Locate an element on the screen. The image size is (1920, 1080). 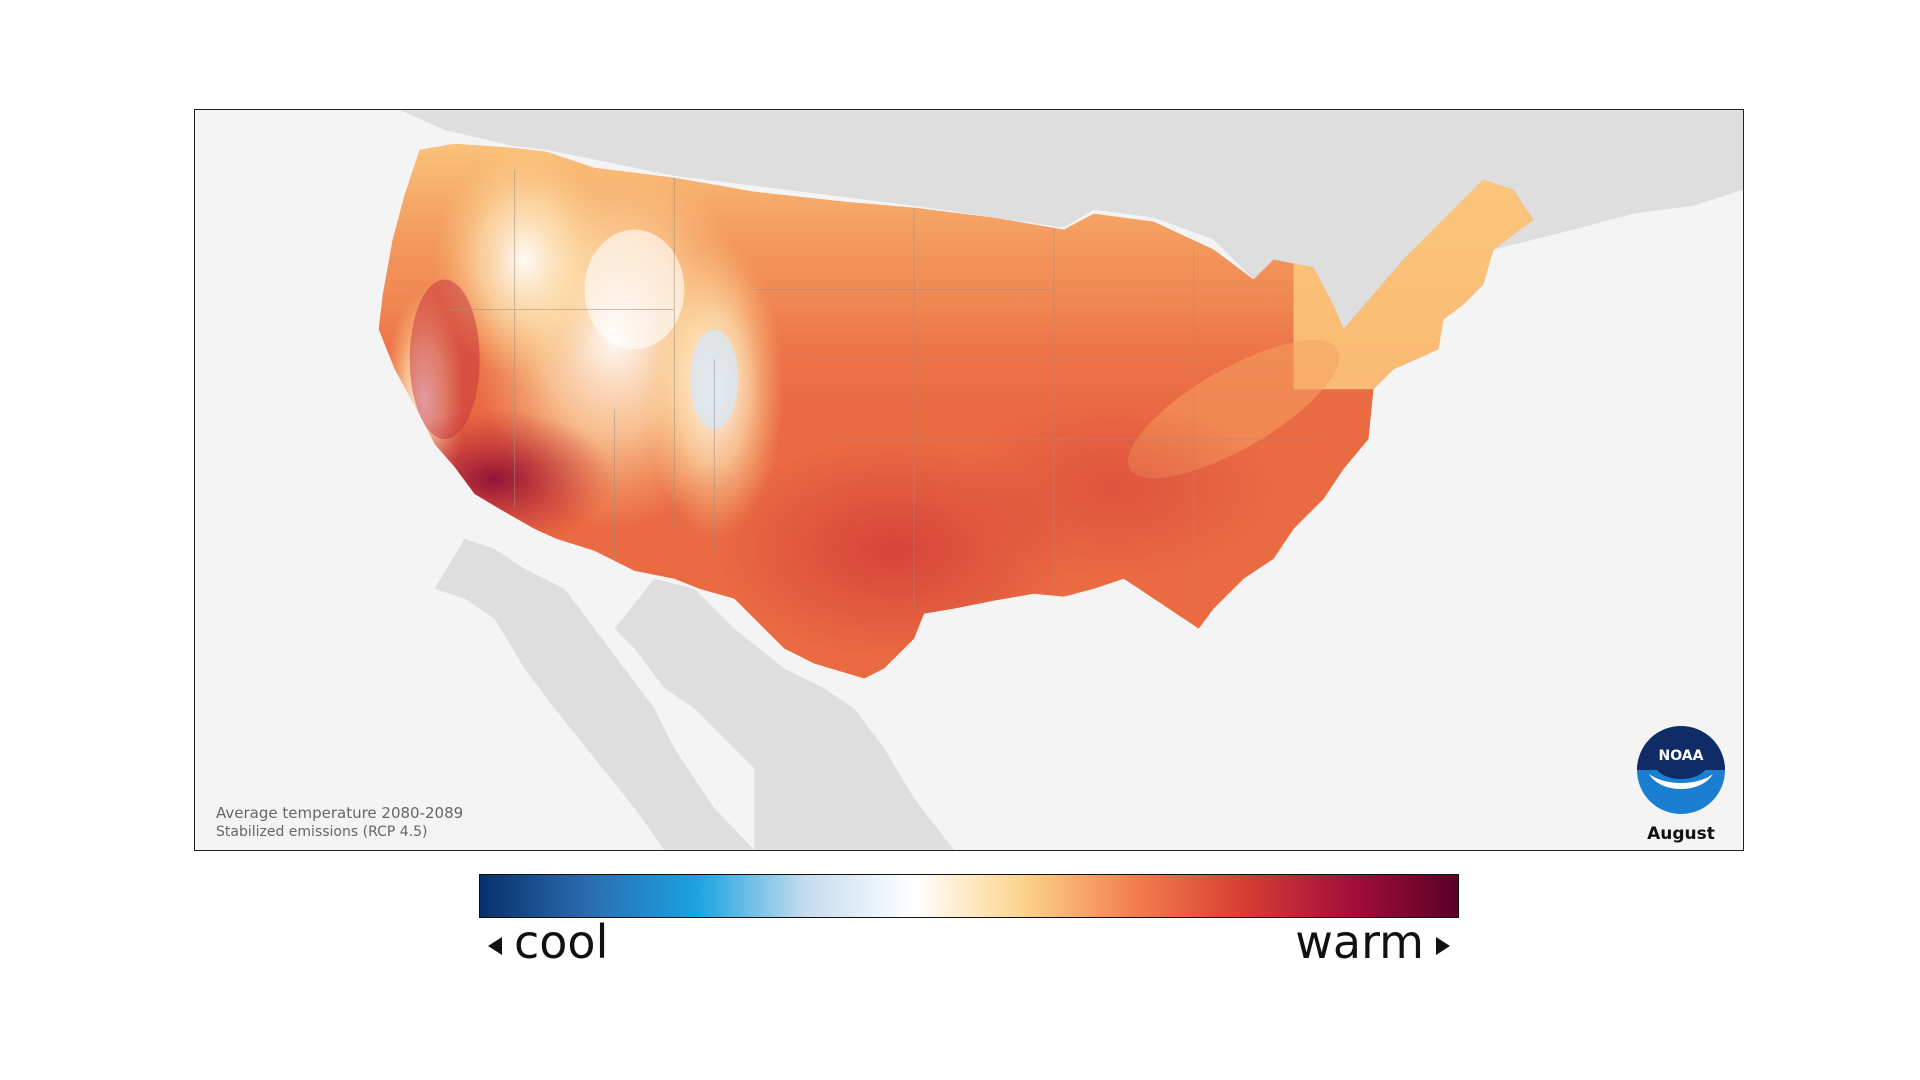
legend-warm-label: warm is located at coordinates (1359, 942).